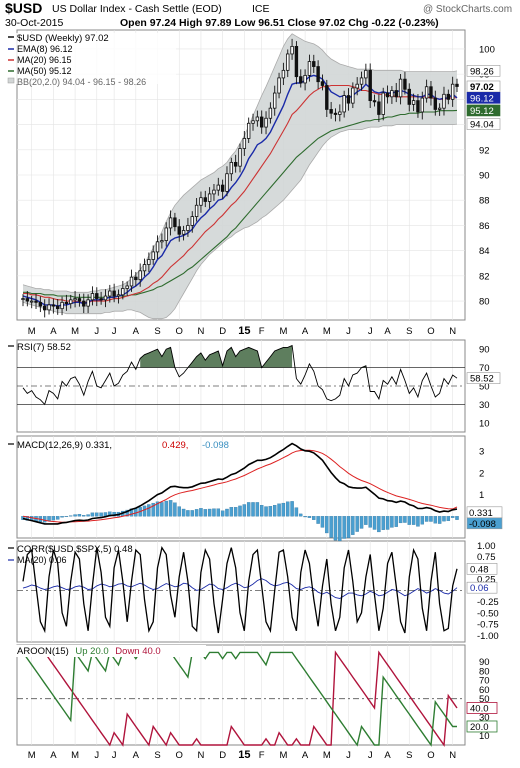 This screenshot has height=768, width=520. What do you see at coordinates (244, 331) in the screenshot?
I see `x-tick-label: 15` at bounding box center [244, 331].